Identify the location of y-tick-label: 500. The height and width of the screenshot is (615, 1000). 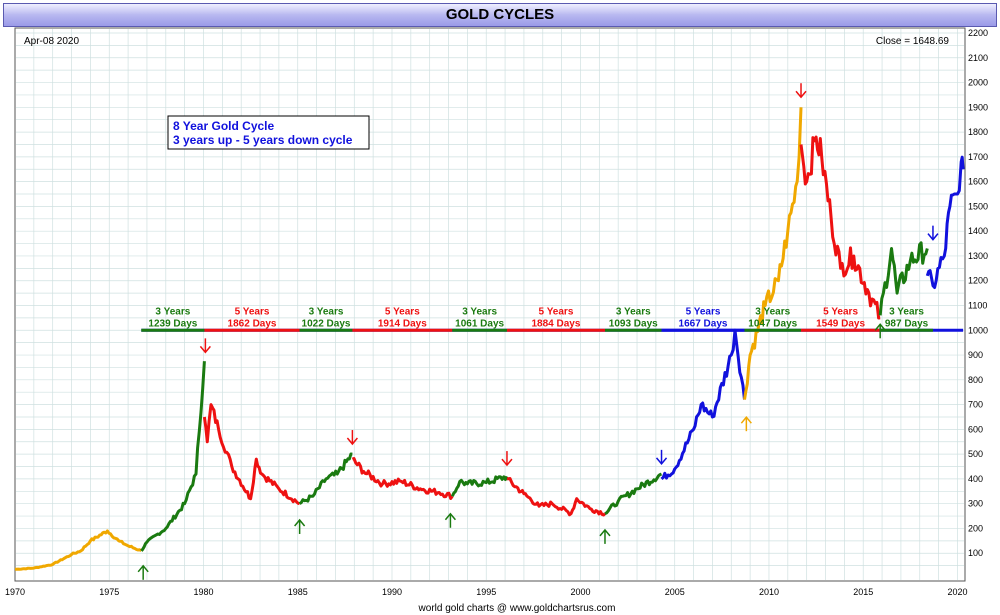
(975, 454).